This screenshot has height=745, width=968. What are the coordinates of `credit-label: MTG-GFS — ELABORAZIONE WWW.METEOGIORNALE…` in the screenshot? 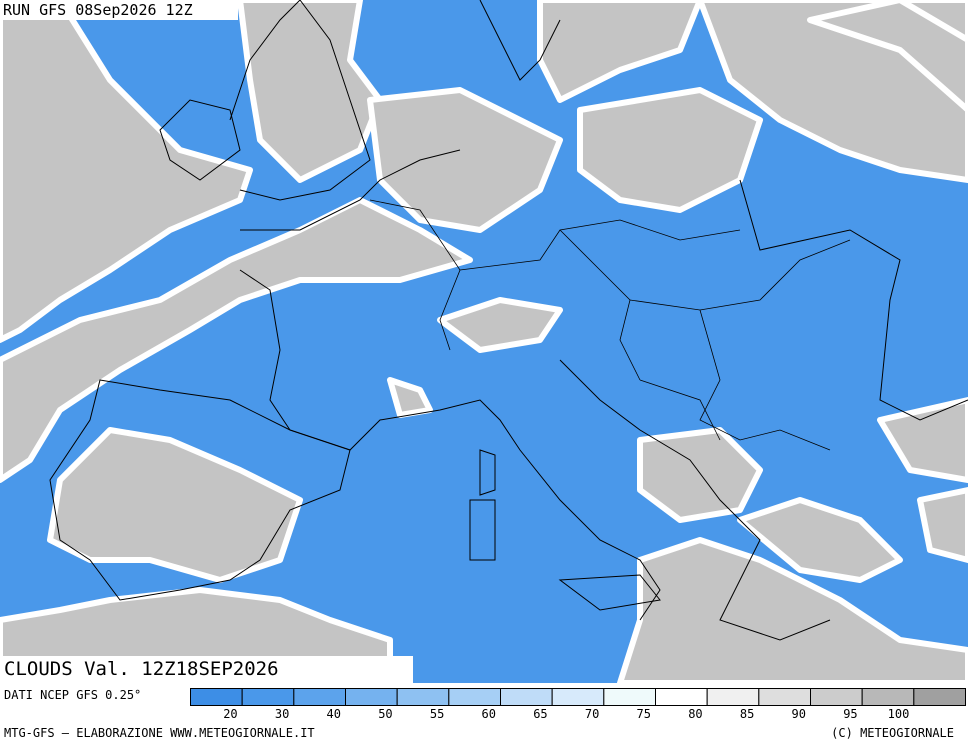 It's located at (159, 733).